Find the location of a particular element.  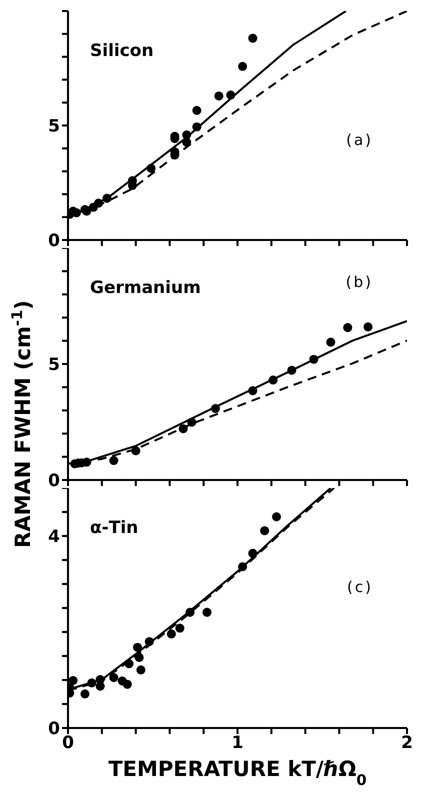

x-axis-title: TEMPERATURE kT/ℏΩ$_{0}$ is located at coordinates (237, 772).